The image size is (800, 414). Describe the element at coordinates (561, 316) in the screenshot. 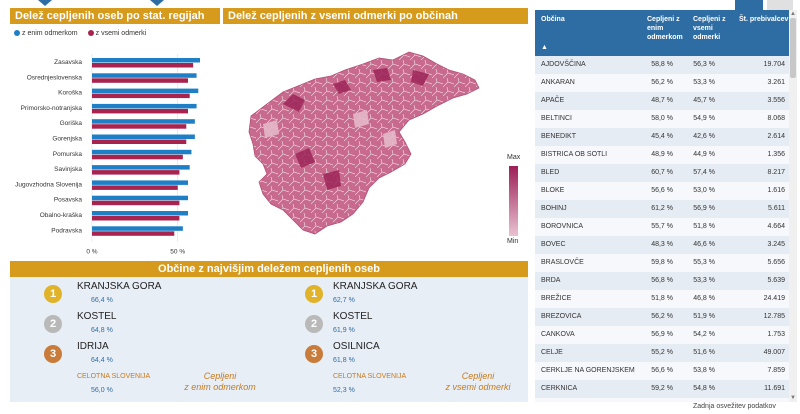

I see `cell-municipality: BREZOVICA` at that location.